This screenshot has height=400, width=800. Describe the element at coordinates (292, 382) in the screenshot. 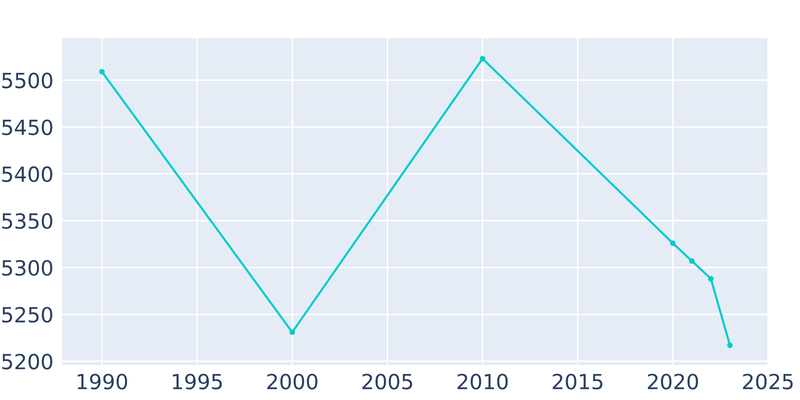

I see `x-tick-label: 2000` at that location.